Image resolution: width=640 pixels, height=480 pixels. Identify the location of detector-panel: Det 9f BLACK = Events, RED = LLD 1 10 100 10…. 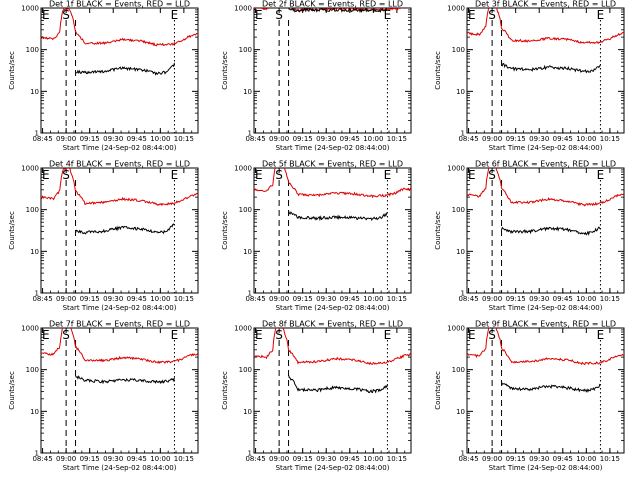
(529, 396).